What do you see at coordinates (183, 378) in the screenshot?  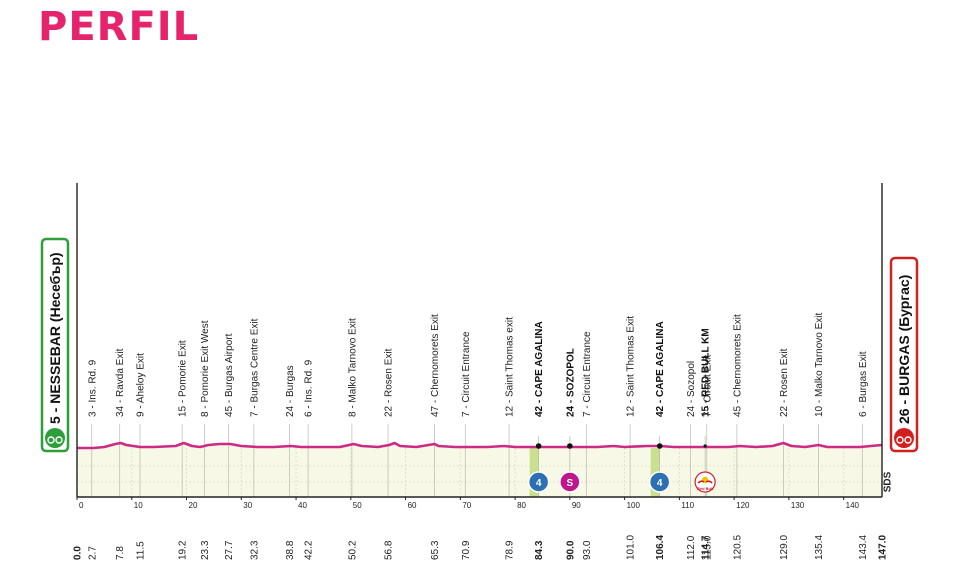 I see `waypoint-label: 15 - Pomorie Exit` at bounding box center [183, 378].